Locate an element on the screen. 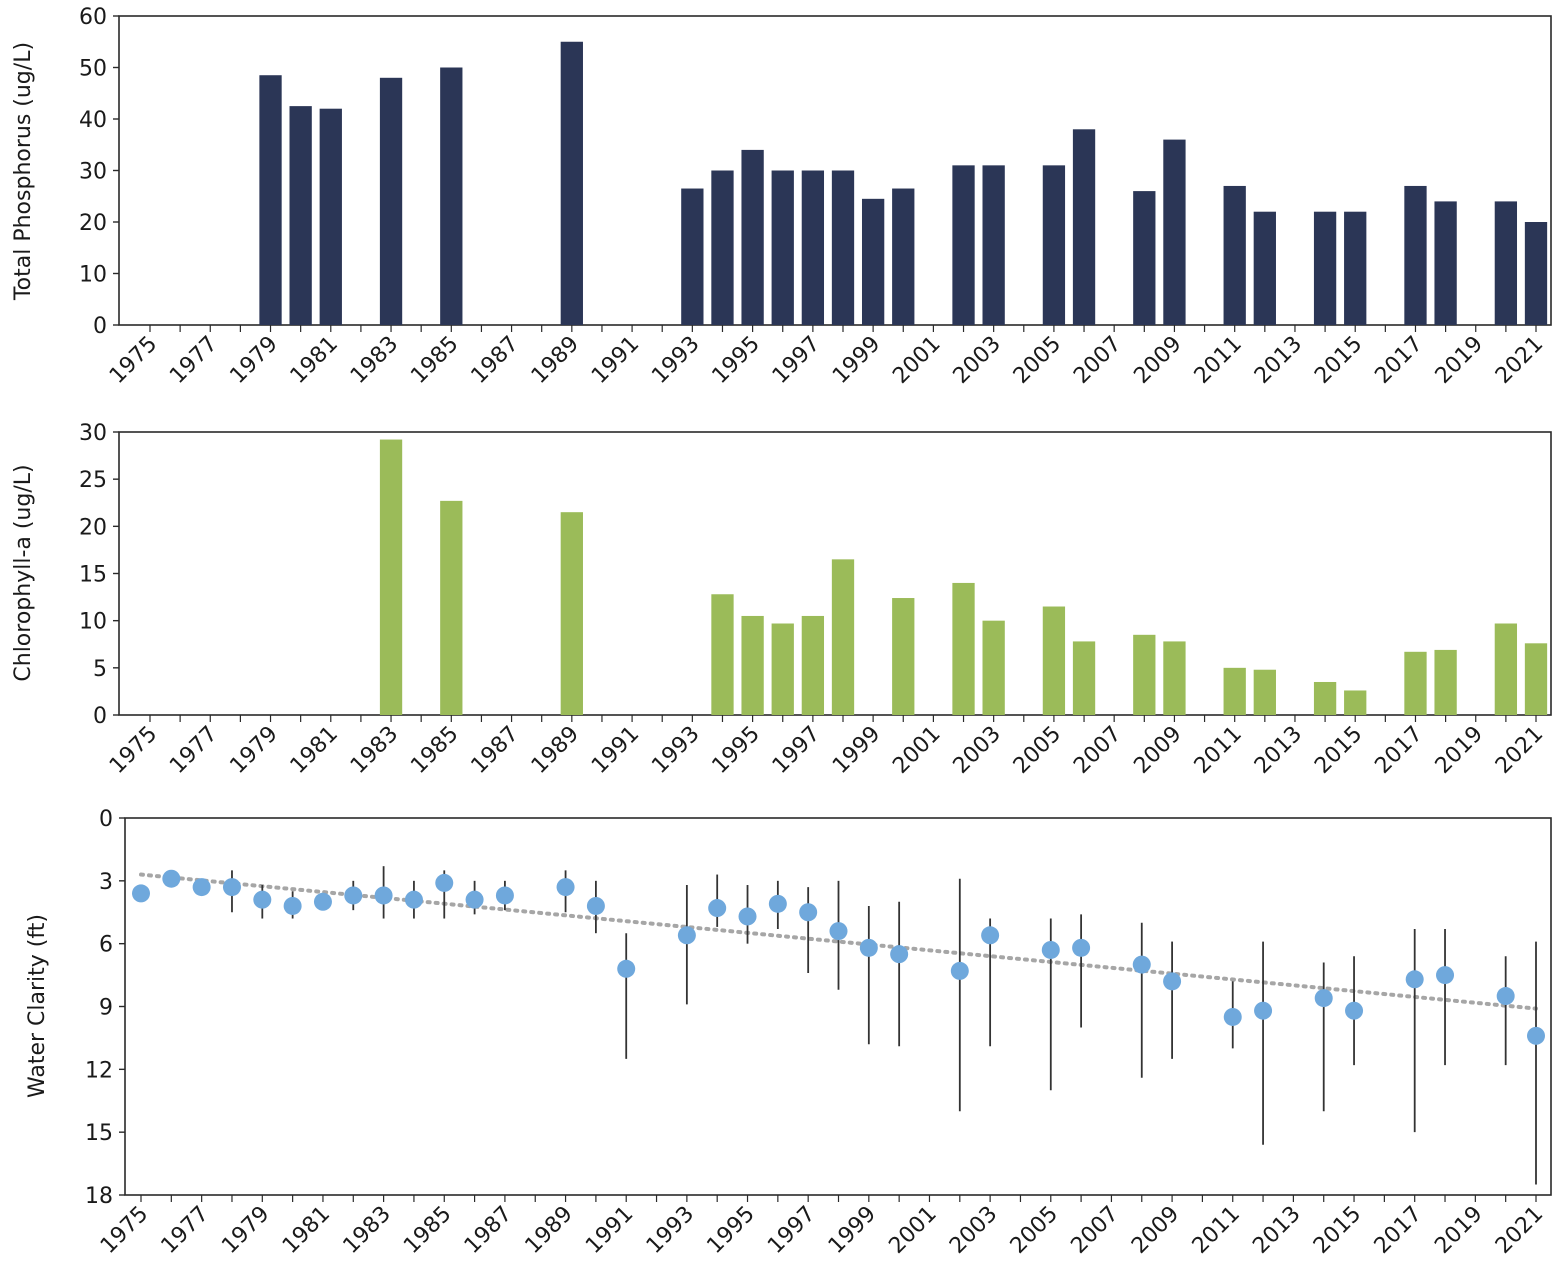 The width and height of the screenshot is (1560, 1288). x-tick-label: 2007 is located at coordinates (1097, 750).